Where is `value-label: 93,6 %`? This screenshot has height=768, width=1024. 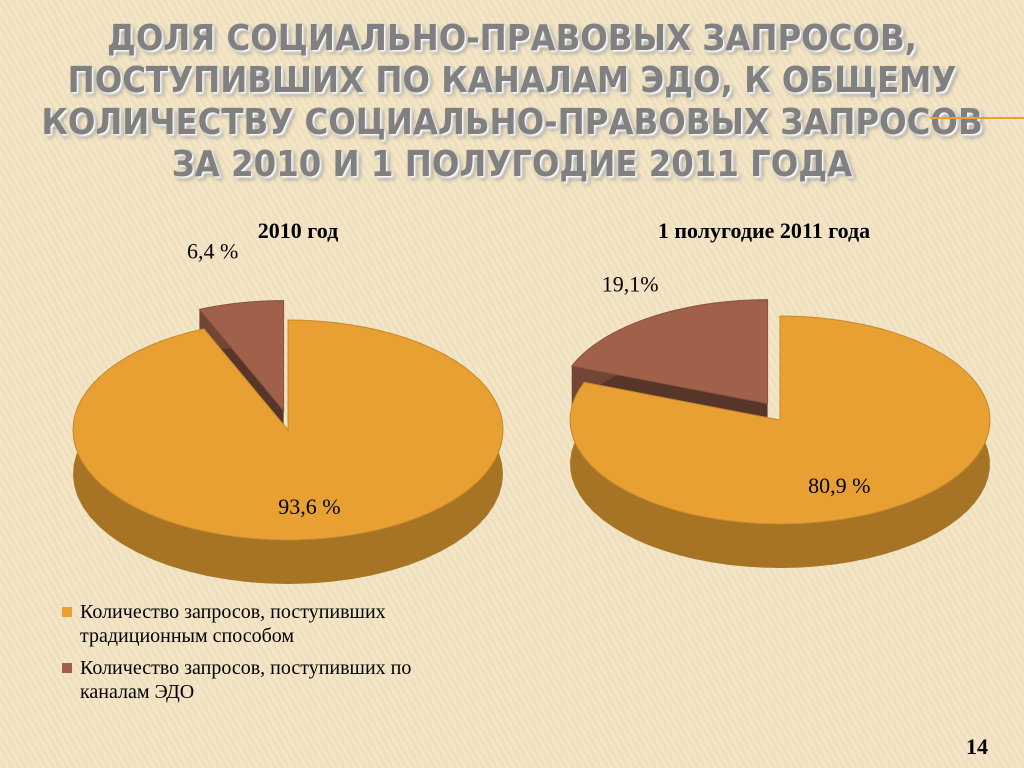 value-label: 93,6 % is located at coordinates (309, 506).